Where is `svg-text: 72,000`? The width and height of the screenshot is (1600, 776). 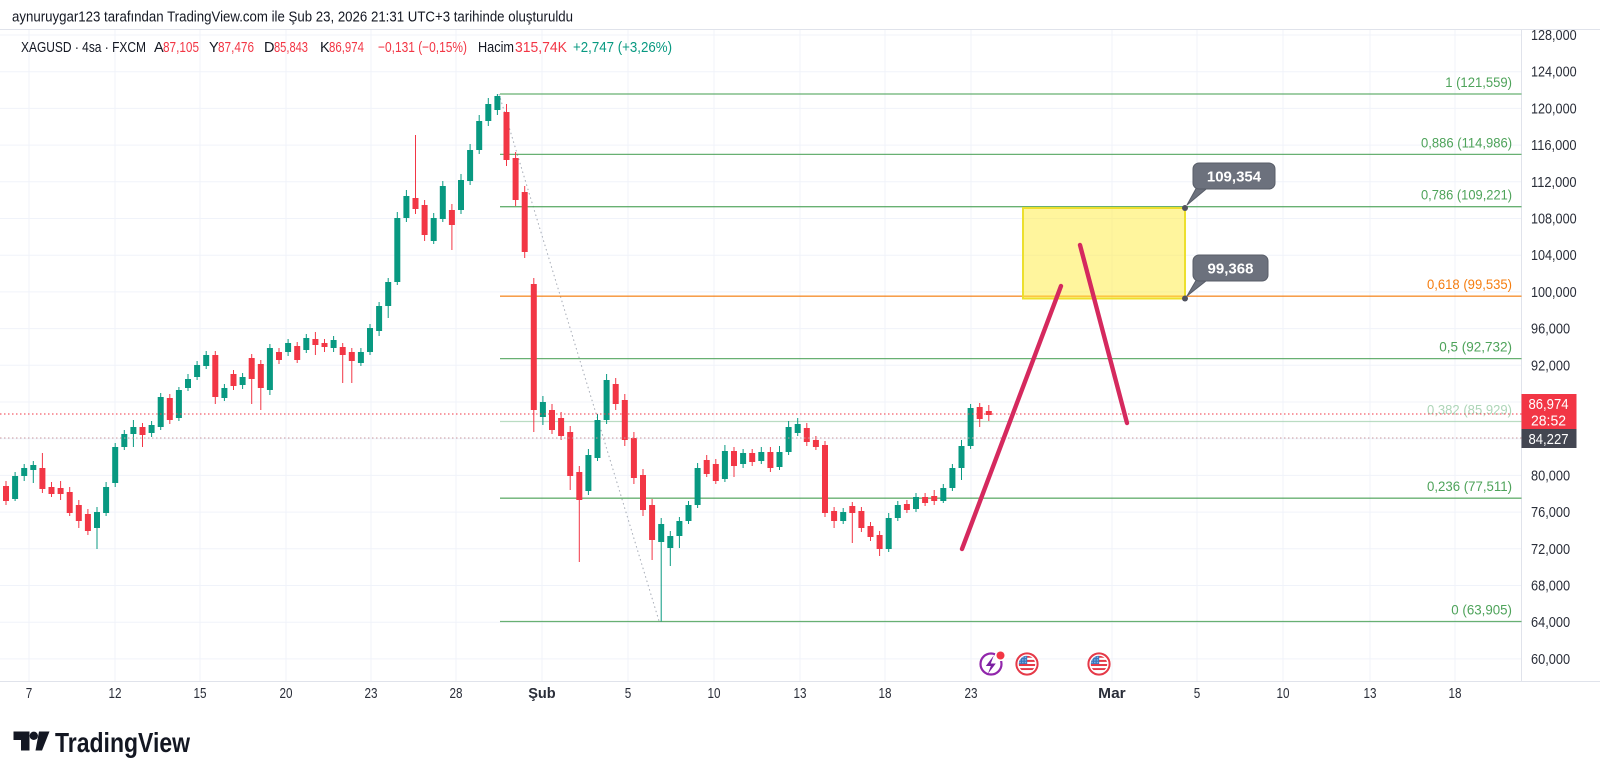
svg-text: 72,000 is located at coordinates (1550, 550).